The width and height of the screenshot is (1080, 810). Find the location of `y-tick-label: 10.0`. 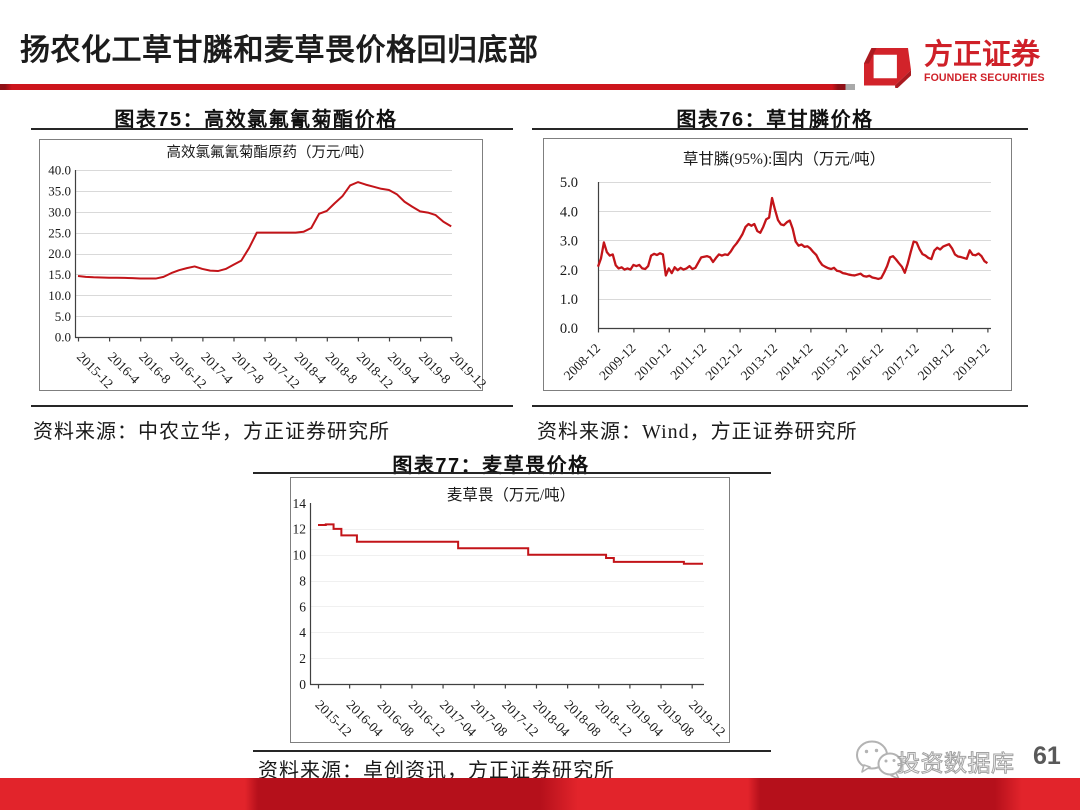

y-tick-label: 10.0 is located at coordinates (59, 295).